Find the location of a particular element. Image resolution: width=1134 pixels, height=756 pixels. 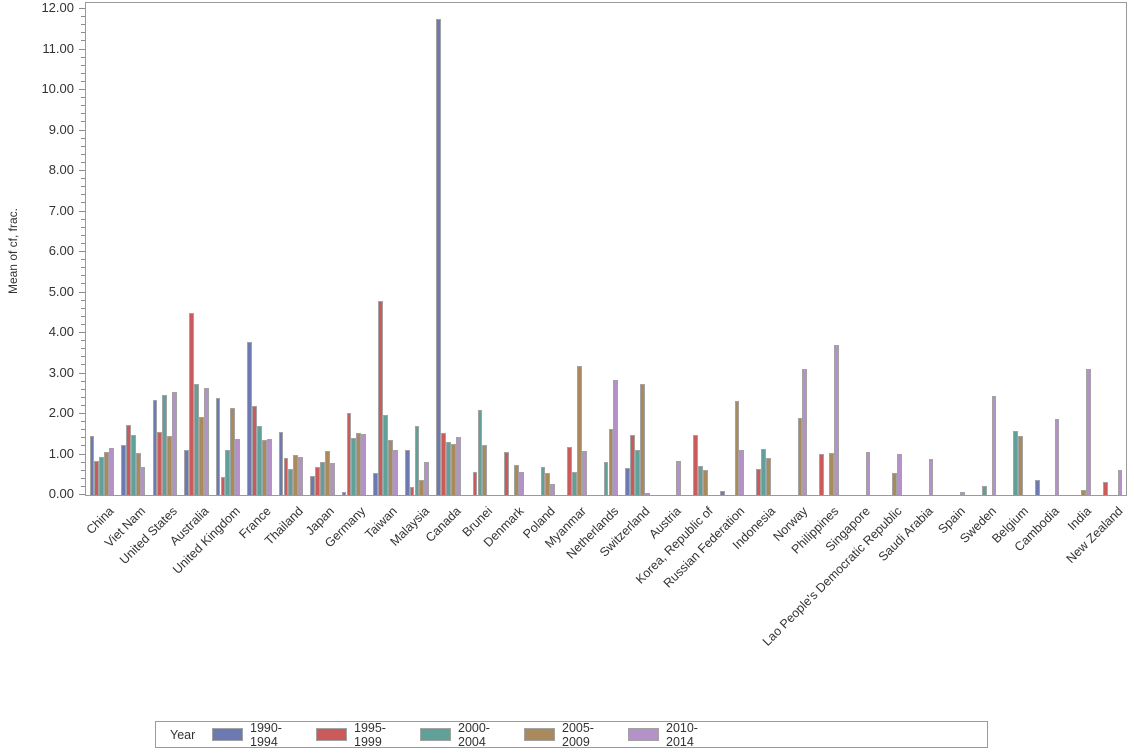

y-tick-label: 1.00 is located at coordinates (61, 453).